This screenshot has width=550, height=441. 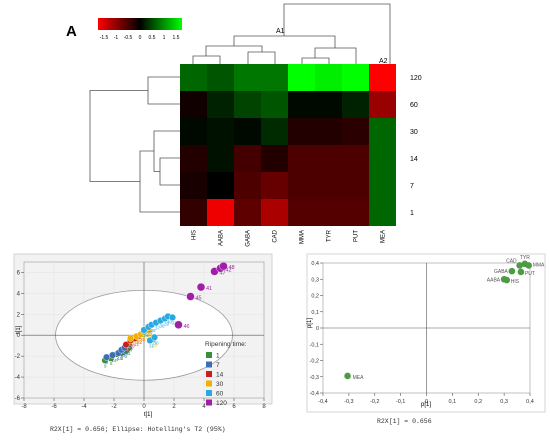 What do you see at coordinates (24, 407) in the screenshot?
I see `x-tick-label: -8` at bounding box center [24, 407].